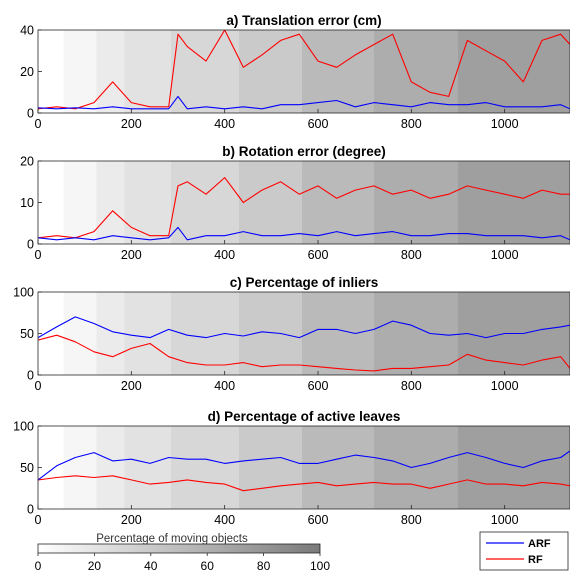 This screenshot has height=578, width=570. What do you see at coordinates (411, 520) in the screenshot?
I see `chart-d-xtick-label: 800` at bounding box center [411, 520].